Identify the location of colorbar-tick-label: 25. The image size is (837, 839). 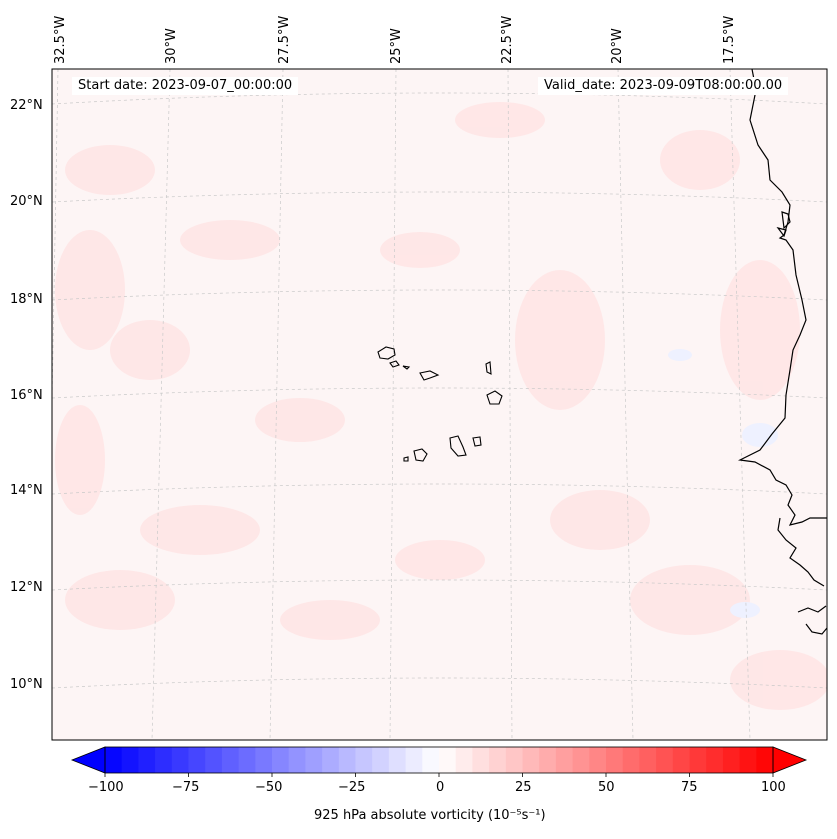
(523, 787).